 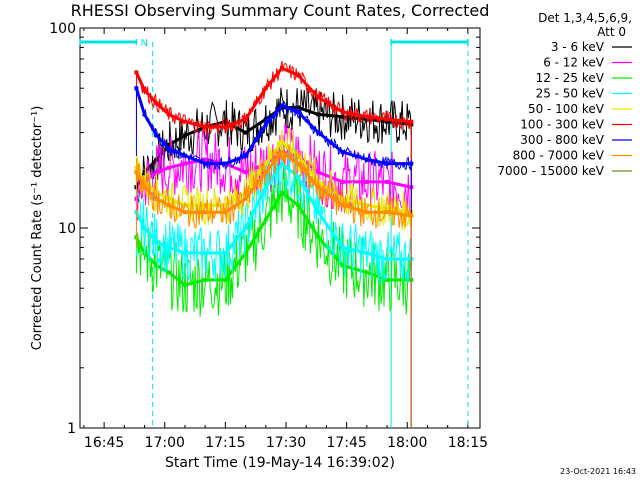 I want to click on footer-timestamp: 23-Oct-2021 16:43, so click(x=598, y=471).